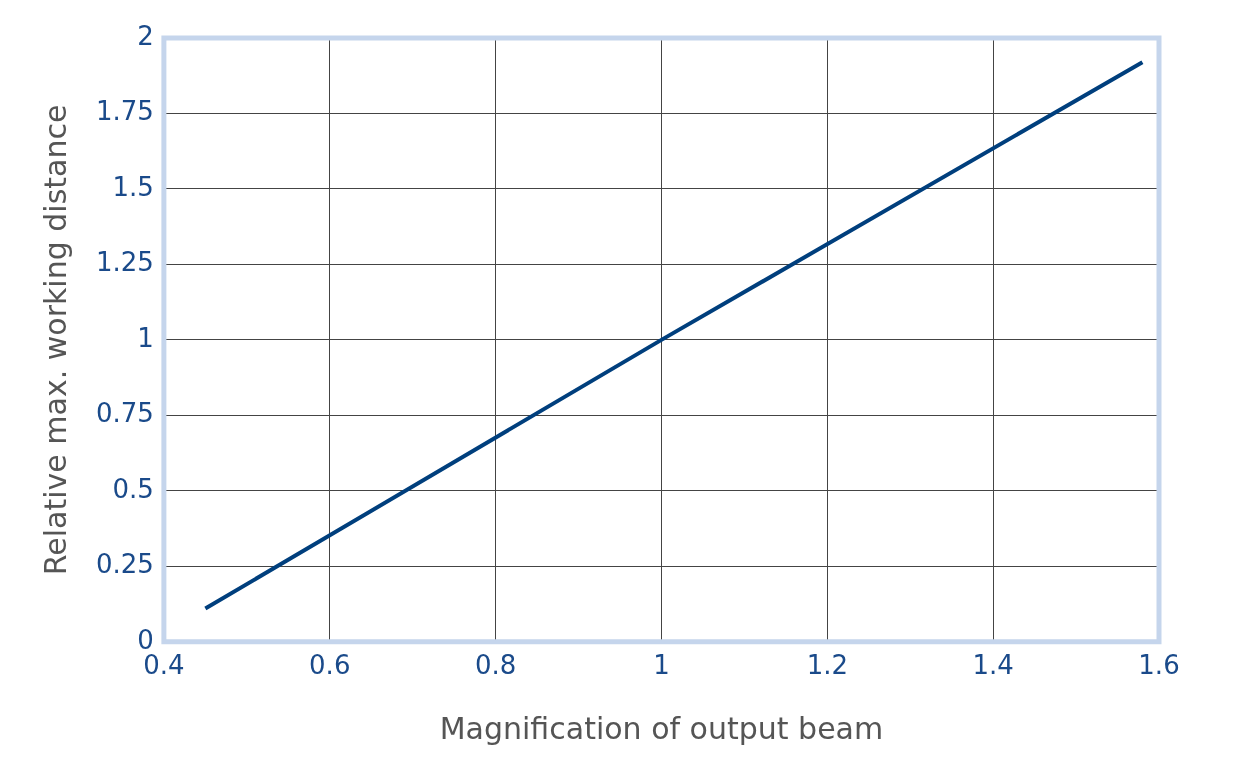 This screenshot has height=779, width=1249. I want to click on y-tick-label: 0.75, so click(125, 413).